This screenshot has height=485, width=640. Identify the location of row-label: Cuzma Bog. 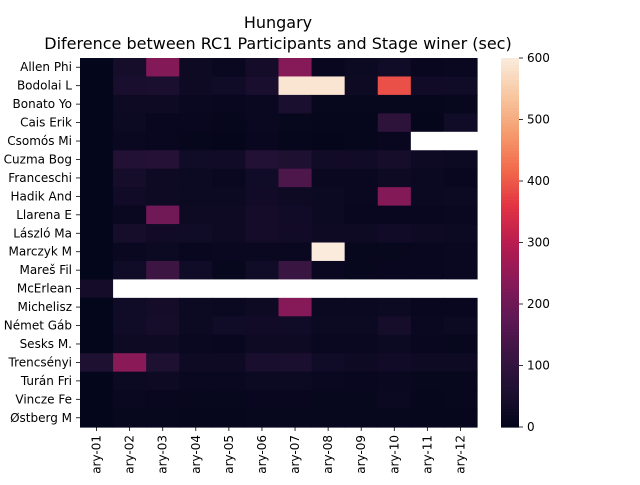
(38, 159).